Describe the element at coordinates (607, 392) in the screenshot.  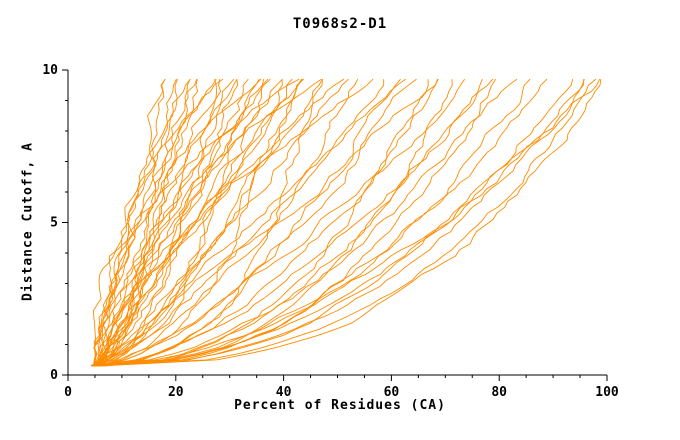
I see `x-tick-label: 100` at that location.